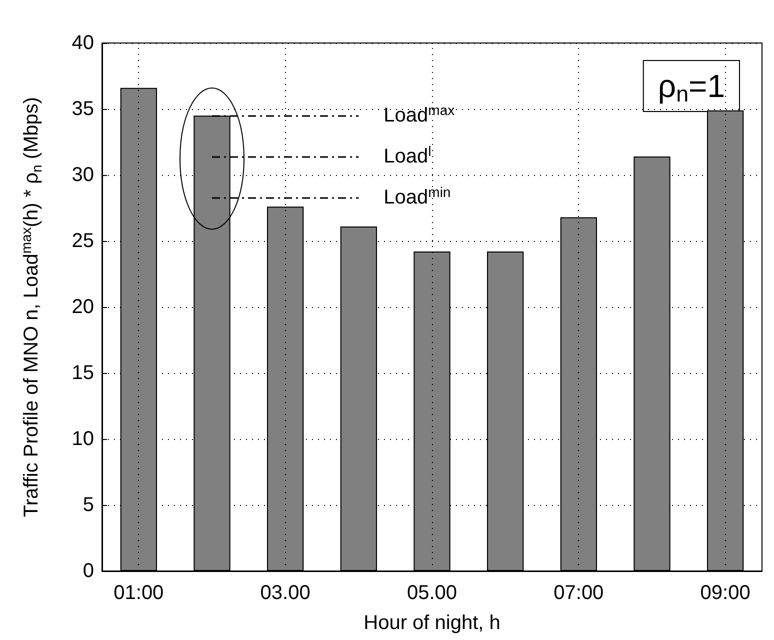 The image size is (774, 640). Describe the element at coordinates (432, 593) in the screenshot. I see `x-tick-label: 05.00` at that location.